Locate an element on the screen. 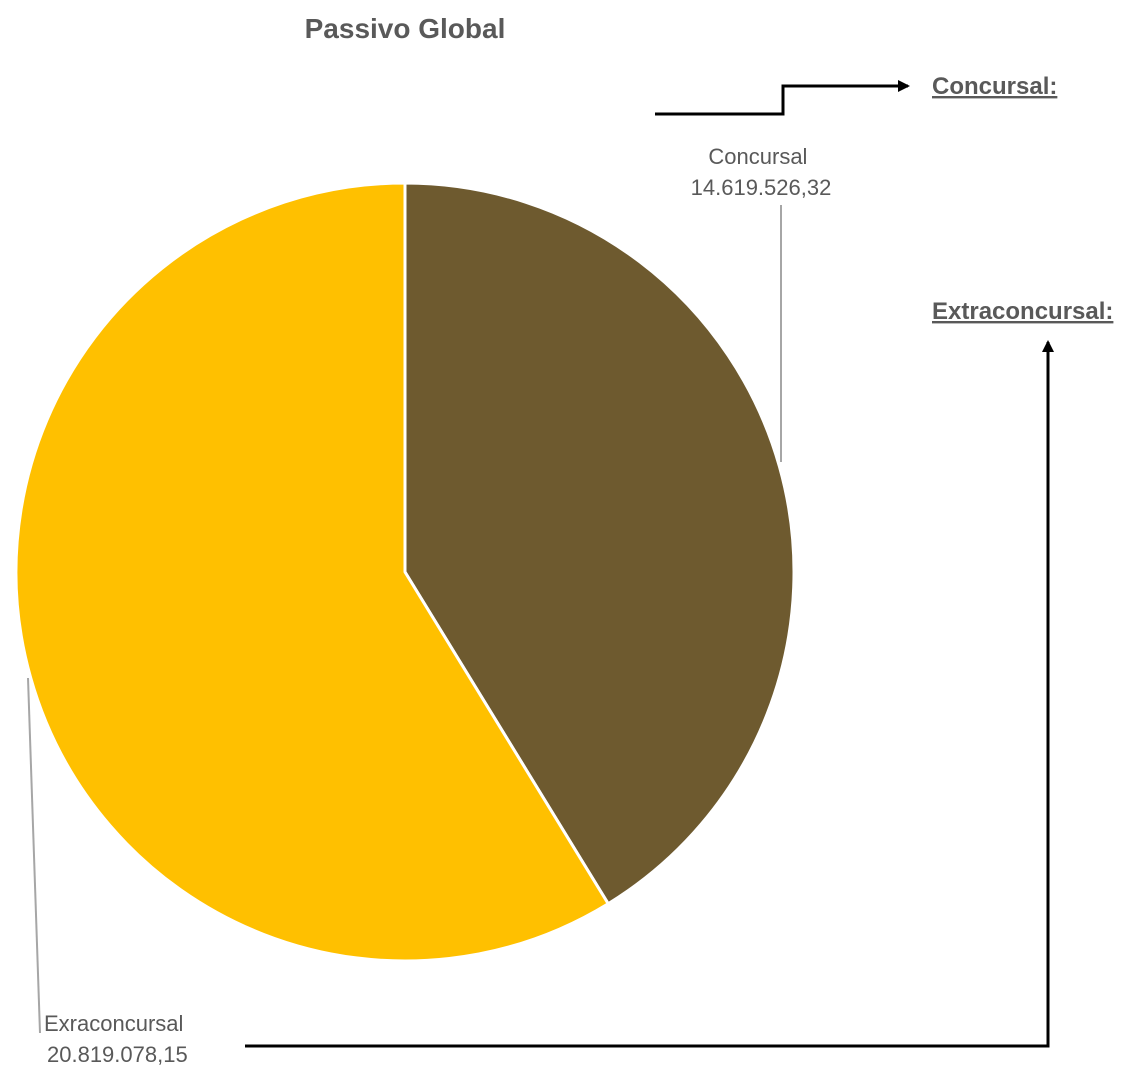 The image size is (1146, 1067). chart-title: Passivo Global is located at coordinates (405, 28).